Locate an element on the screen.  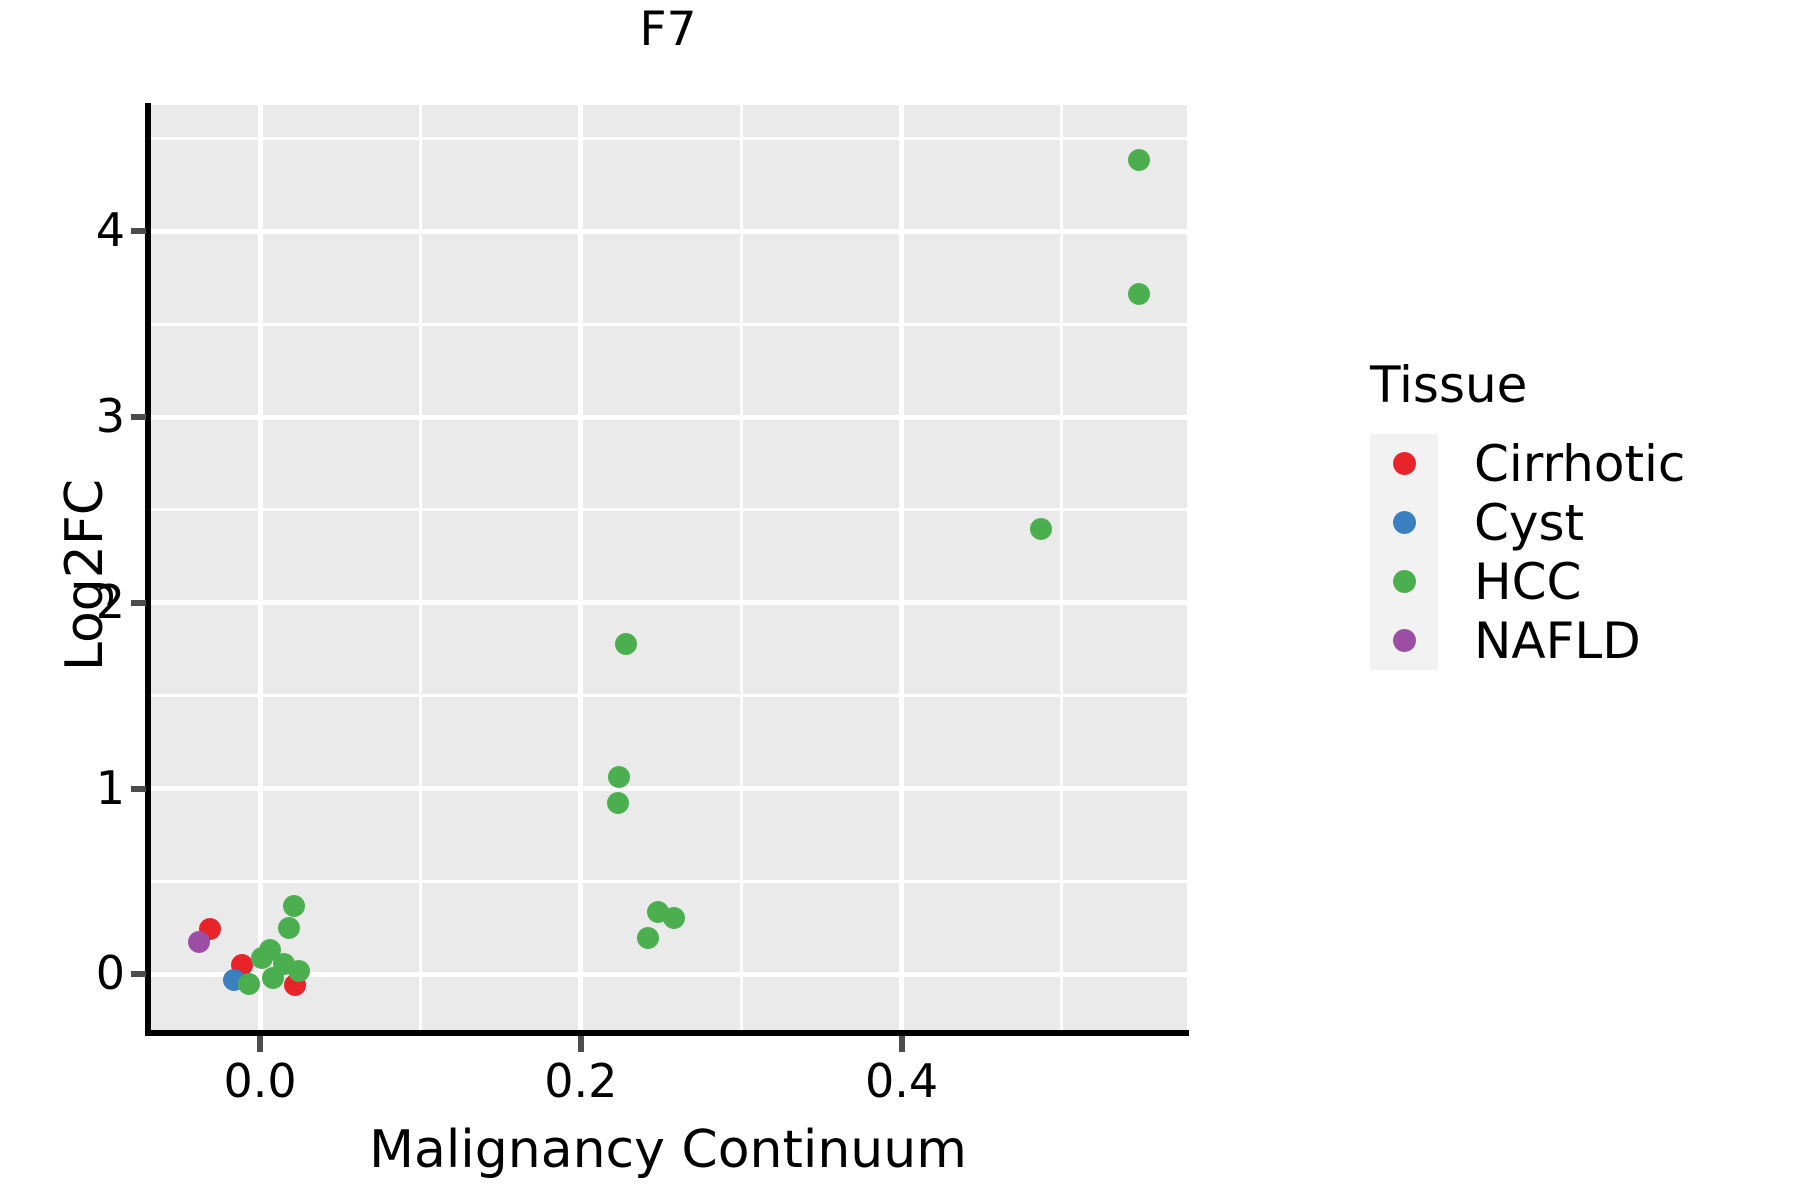
legend: Tissue Cirrhotic Cyst HCC NAFLD is located at coordinates (1580, 515).